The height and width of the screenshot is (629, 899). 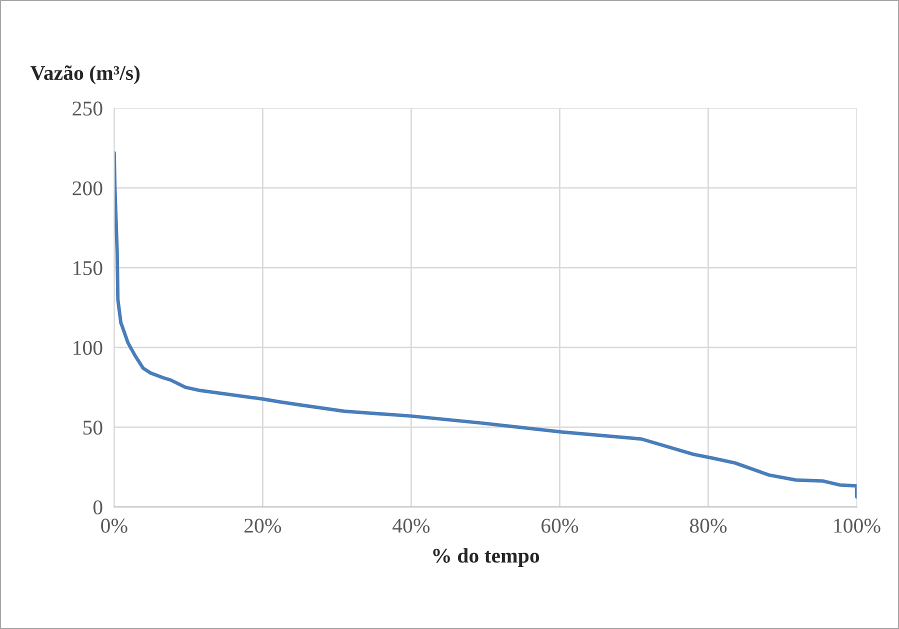 I want to click on x-tick-label: 40%, so click(x=411, y=525).